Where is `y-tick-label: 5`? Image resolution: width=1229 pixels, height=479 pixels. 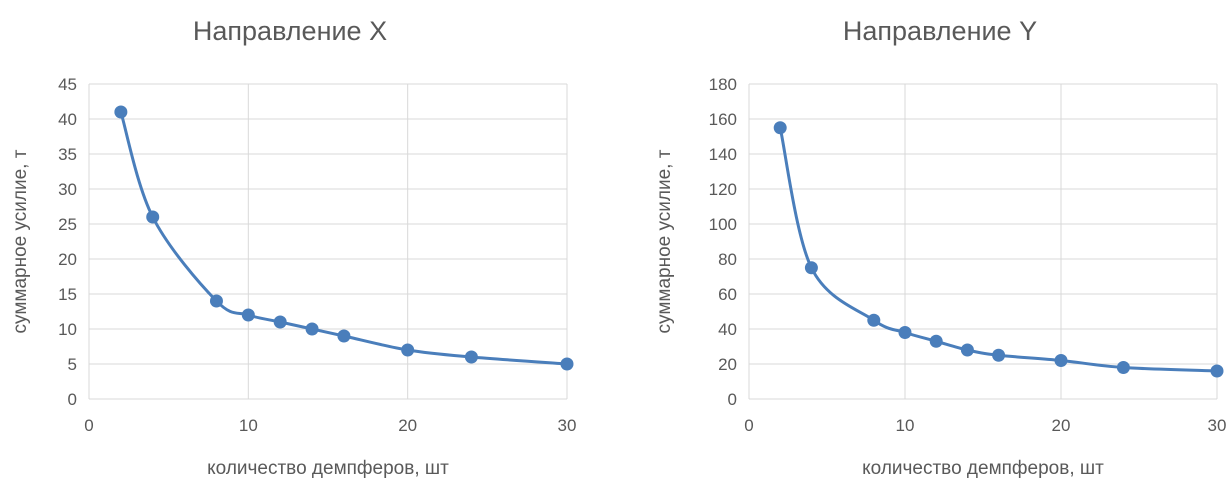
y-tick-label: 5 is located at coordinates (72, 364).